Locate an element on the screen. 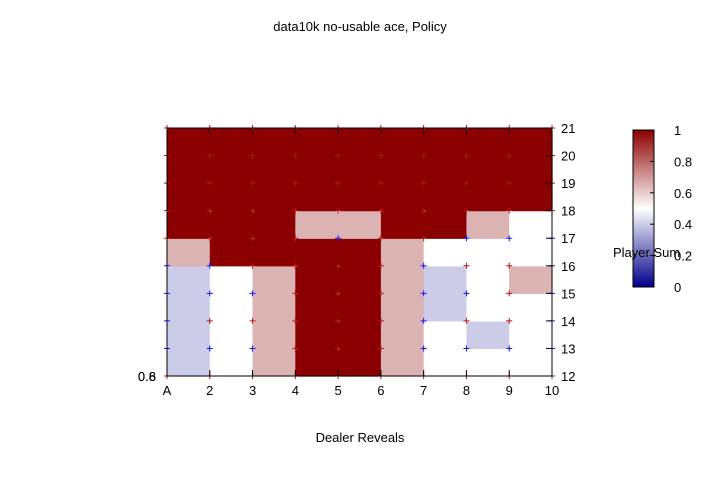  colorbar-tick-label: 0.6 is located at coordinates (683, 193).